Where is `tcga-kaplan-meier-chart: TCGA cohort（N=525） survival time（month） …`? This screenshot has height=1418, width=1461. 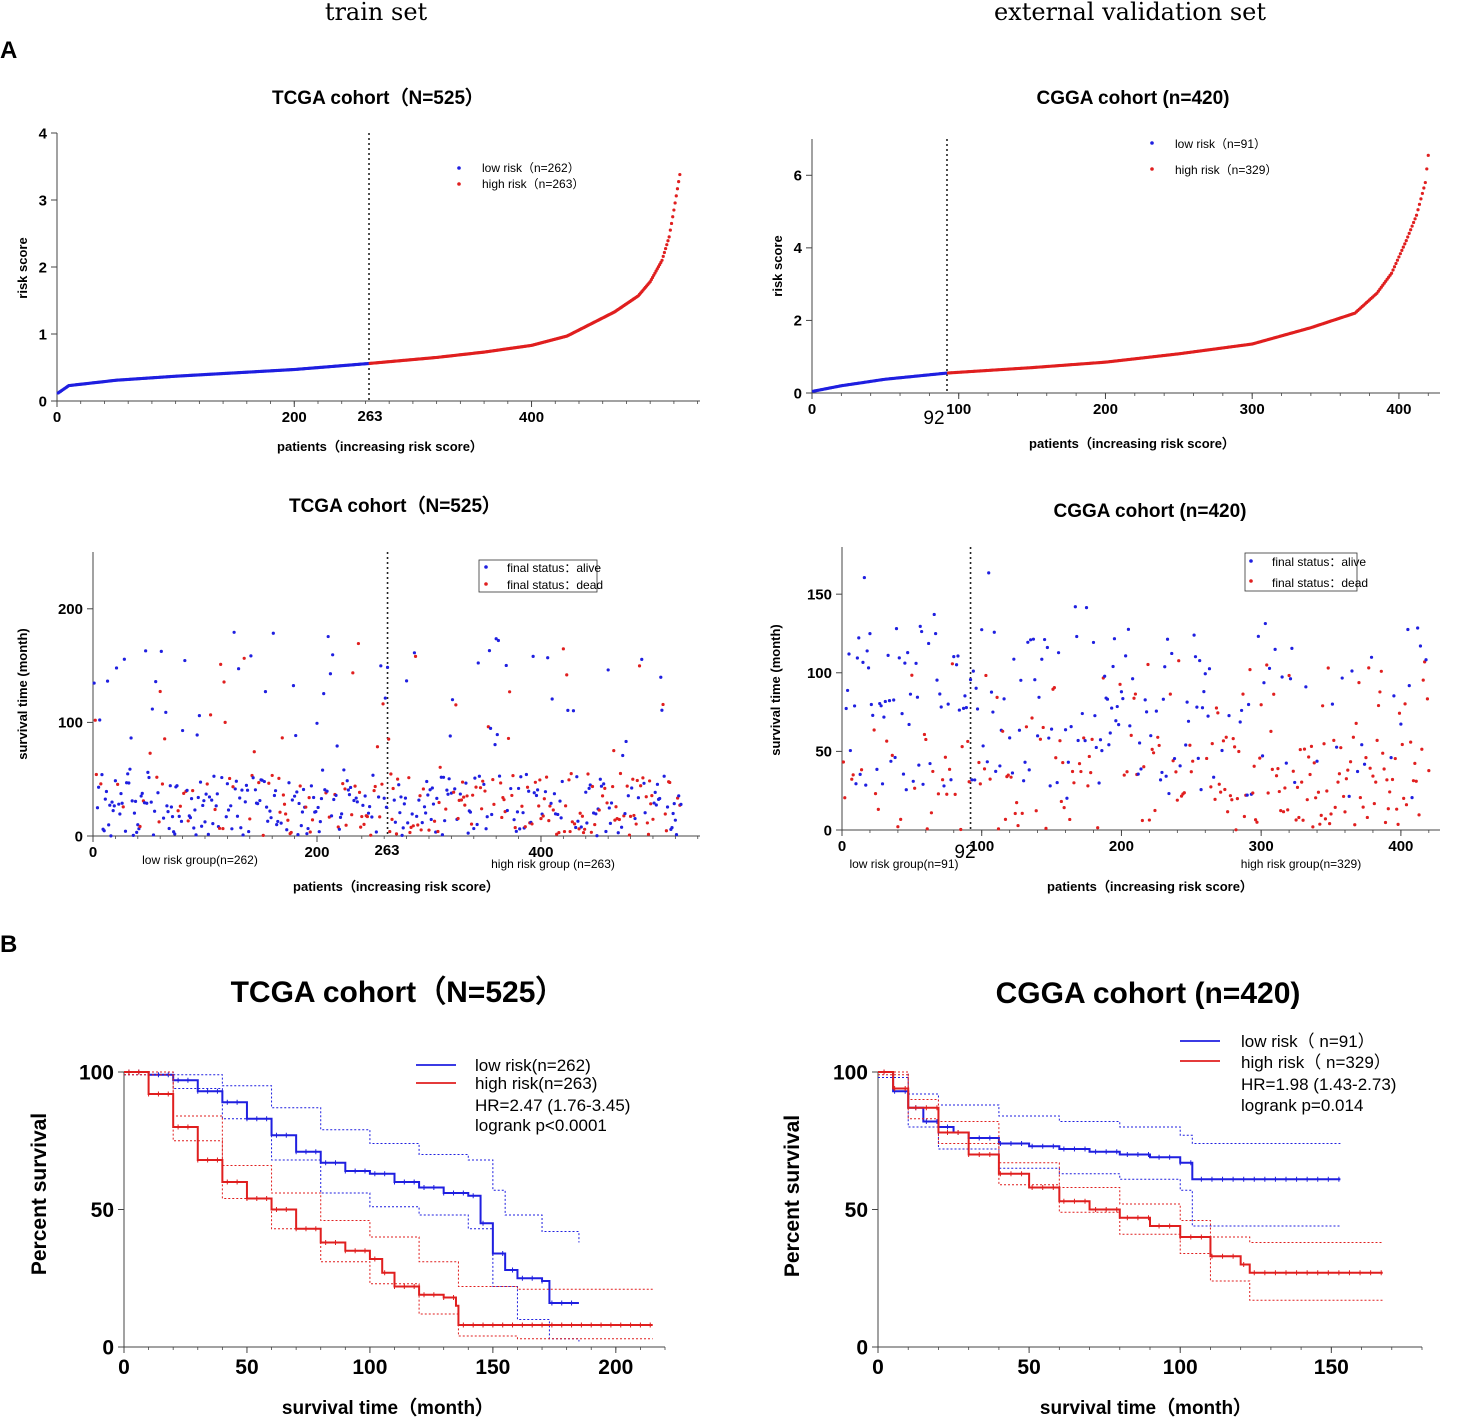 tcga-kaplan-meier-chart: TCGA cohort（N=525） survival time（month） … is located at coordinates (347, 1196).